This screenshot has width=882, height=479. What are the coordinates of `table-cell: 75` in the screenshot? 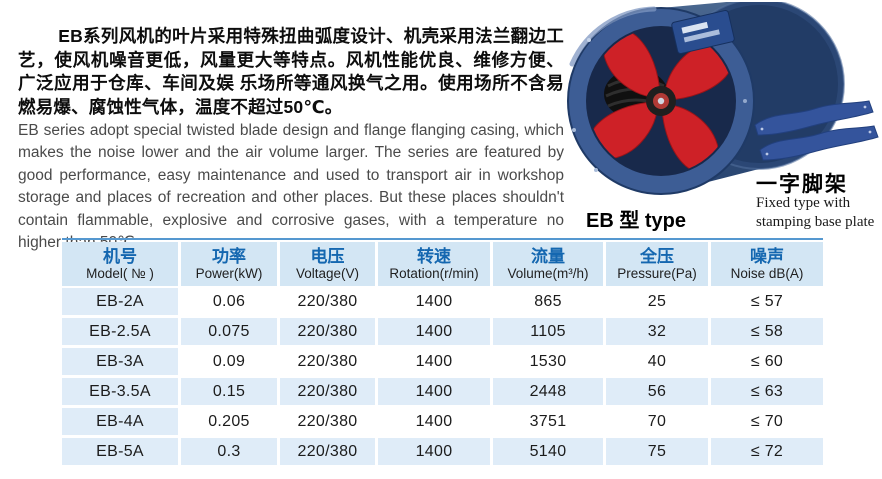 It's located at (657, 451).